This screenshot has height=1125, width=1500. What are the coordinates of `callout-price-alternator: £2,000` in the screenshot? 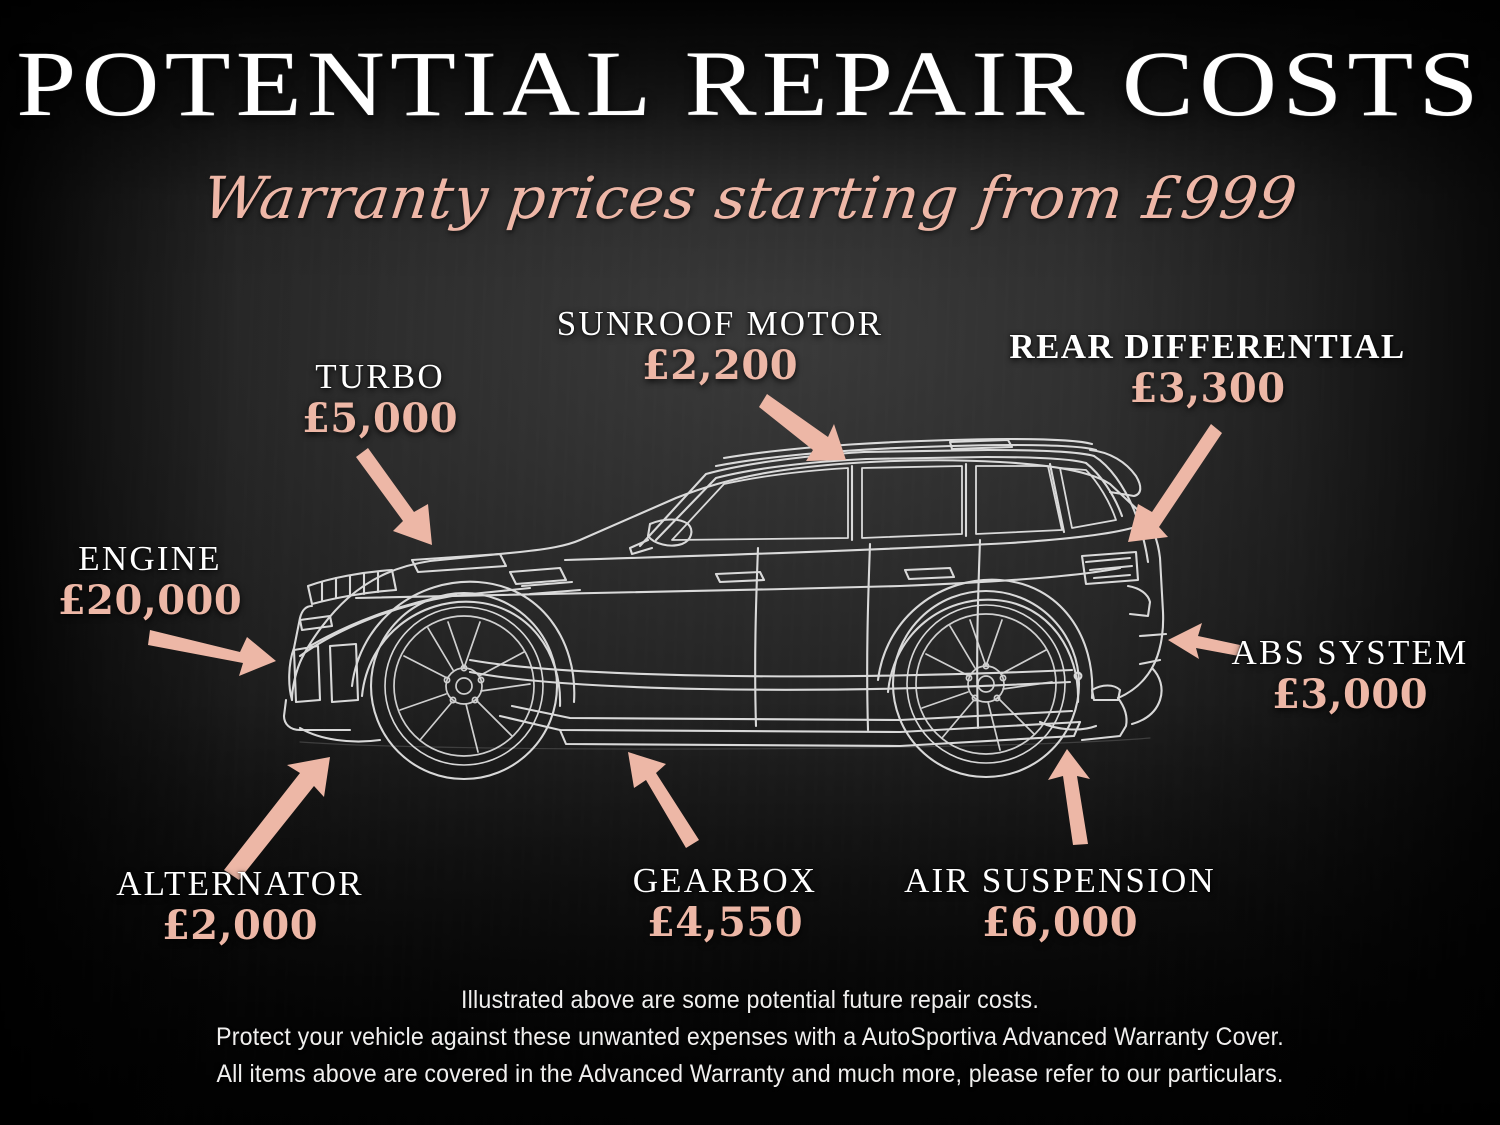 It's located at (240, 925).